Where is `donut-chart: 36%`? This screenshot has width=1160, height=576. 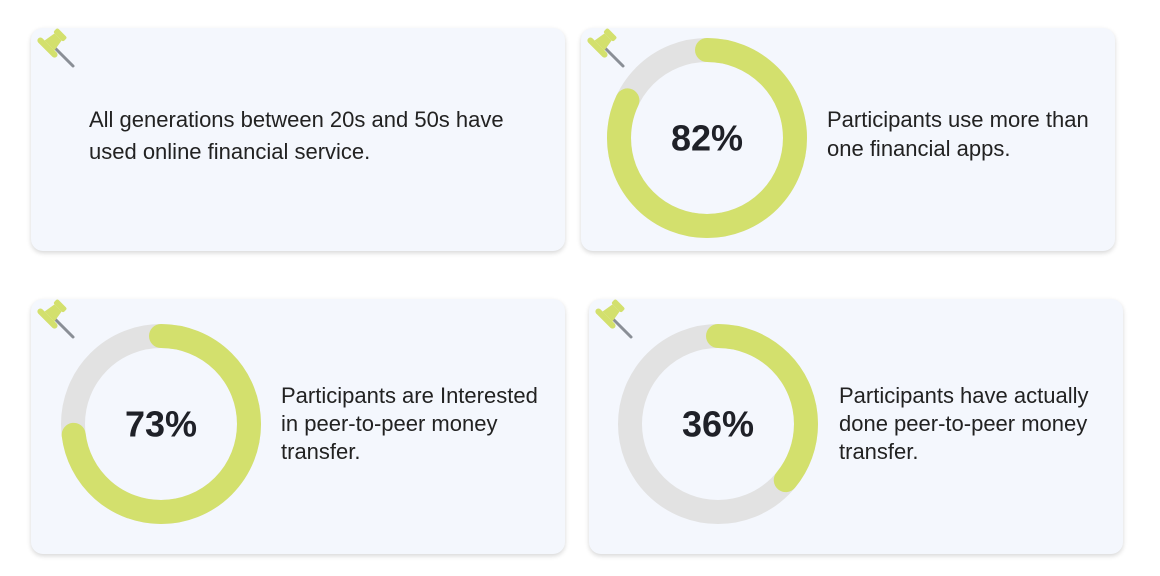
donut-chart: 36% is located at coordinates (718, 424).